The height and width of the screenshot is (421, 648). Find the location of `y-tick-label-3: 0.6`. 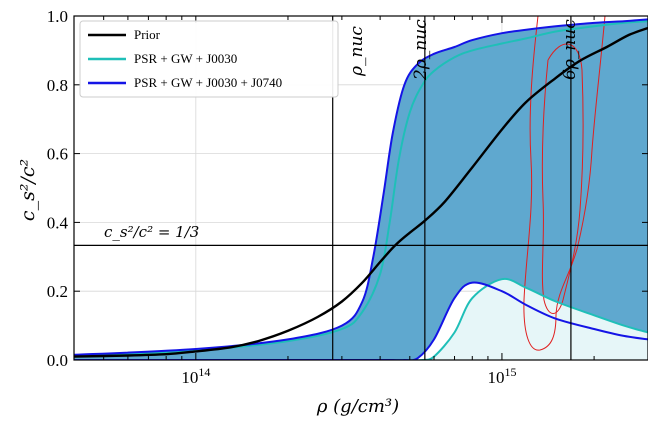

y-tick-label-3: 0.6 is located at coordinates (57, 154).